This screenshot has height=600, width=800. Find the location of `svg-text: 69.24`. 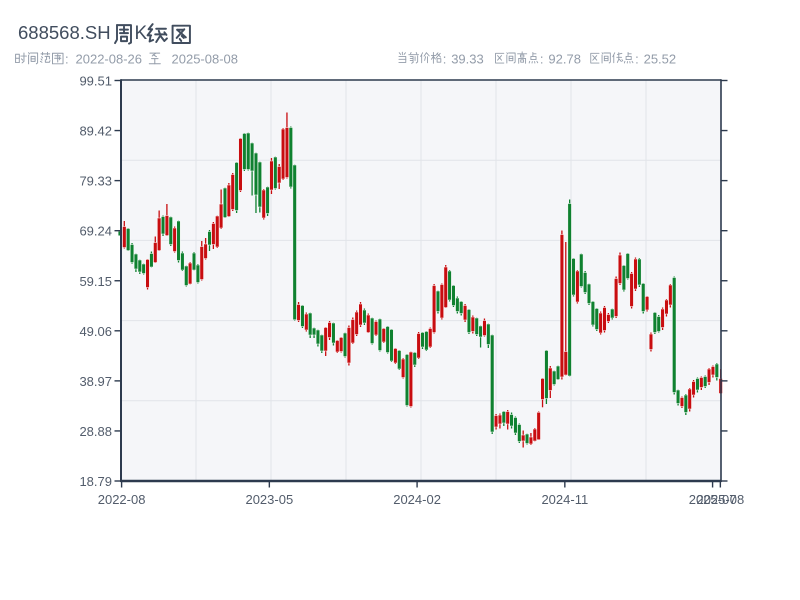

svg-text: 69.24 is located at coordinates (95, 231).